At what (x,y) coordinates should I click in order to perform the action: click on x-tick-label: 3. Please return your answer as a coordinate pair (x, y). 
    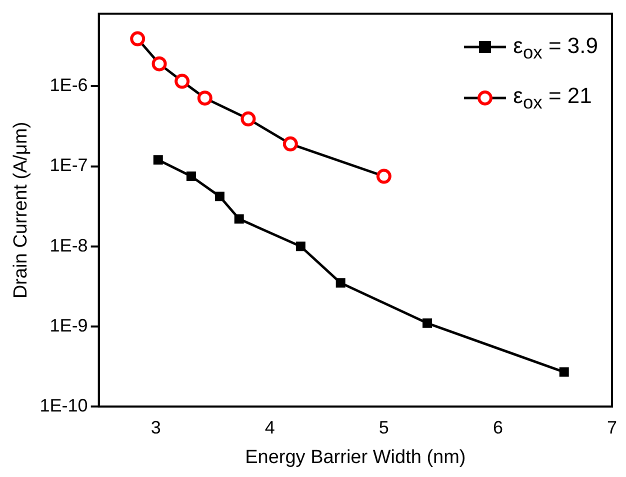
    Looking at the image, I should click on (155, 427).